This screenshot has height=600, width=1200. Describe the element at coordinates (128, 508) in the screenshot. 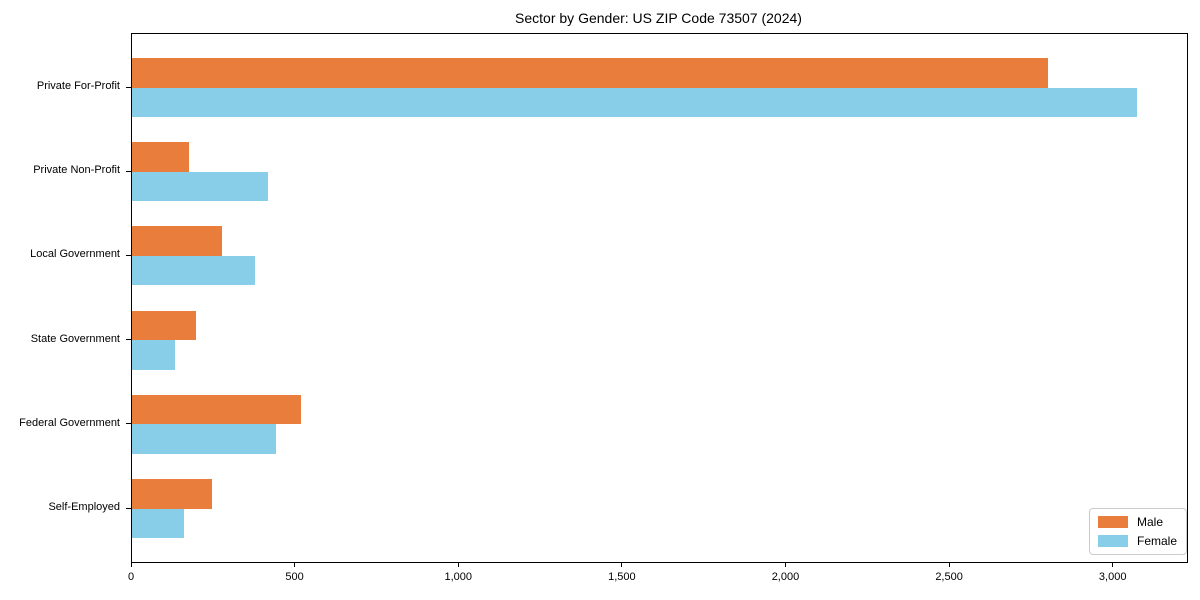

I see `y-tick-mark-self-employed` at that location.